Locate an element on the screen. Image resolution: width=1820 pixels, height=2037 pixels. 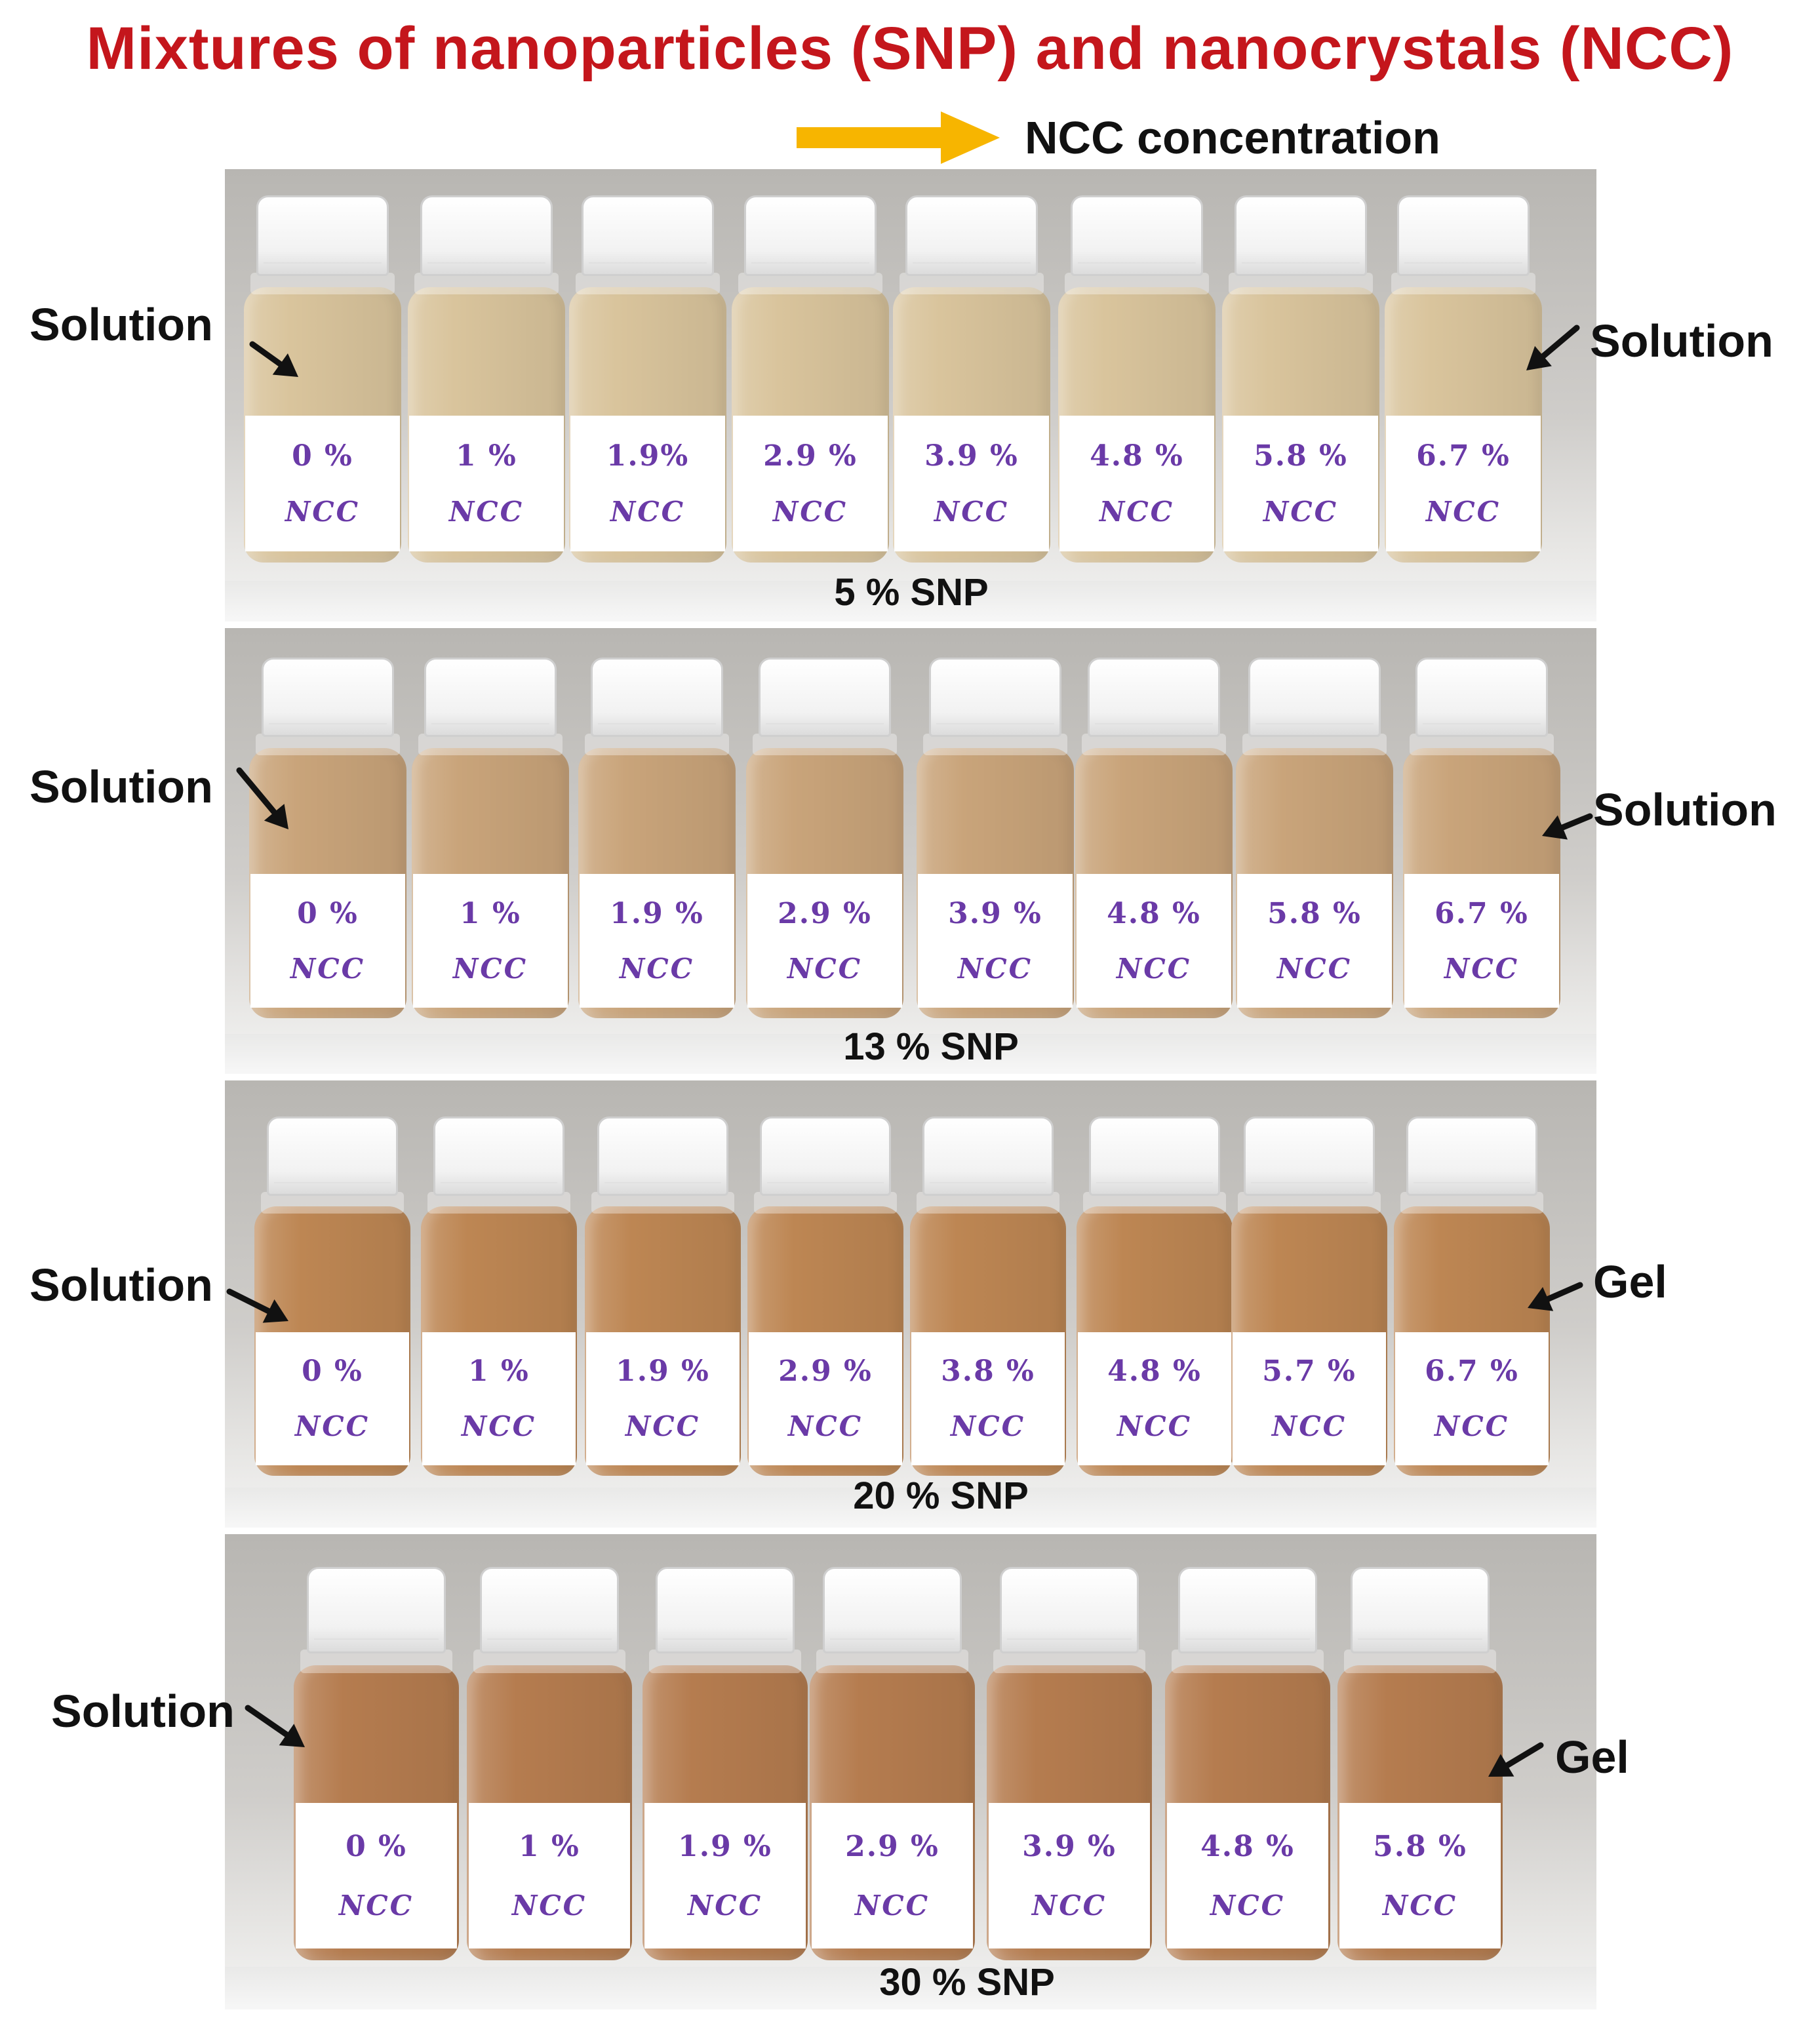
left-pointer-arrow-icon is located at coordinates (257, 1305).